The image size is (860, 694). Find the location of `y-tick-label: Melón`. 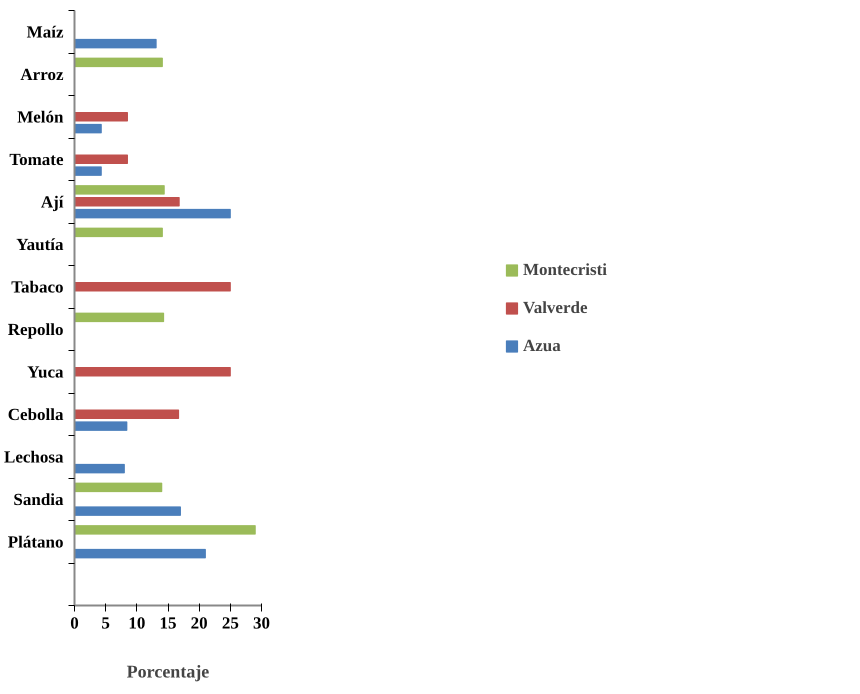

y-tick-label: Melón is located at coordinates (40, 116).